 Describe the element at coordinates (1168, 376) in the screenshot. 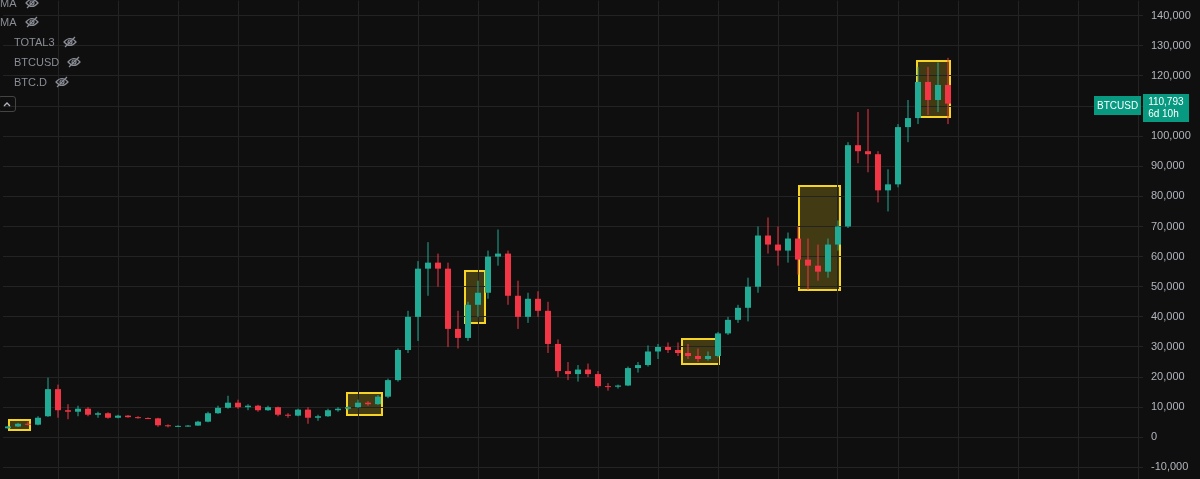

I see `y-tick-label: 20,000` at that location.